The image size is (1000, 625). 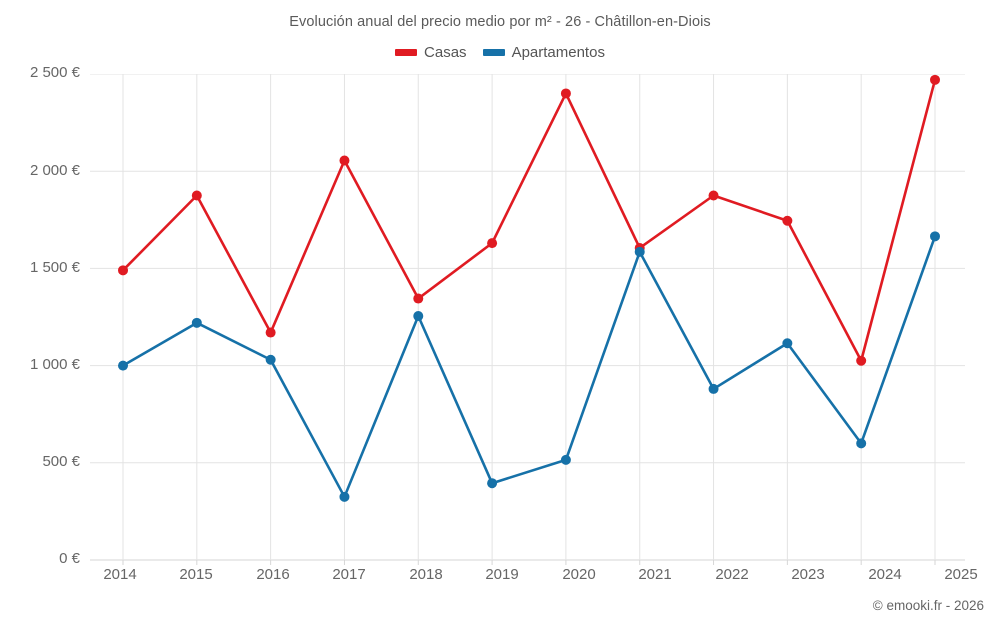 What do you see at coordinates (579, 574) in the screenshot?
I see `x-axis-label-2020: 2020` at bounding box center [579, 574].